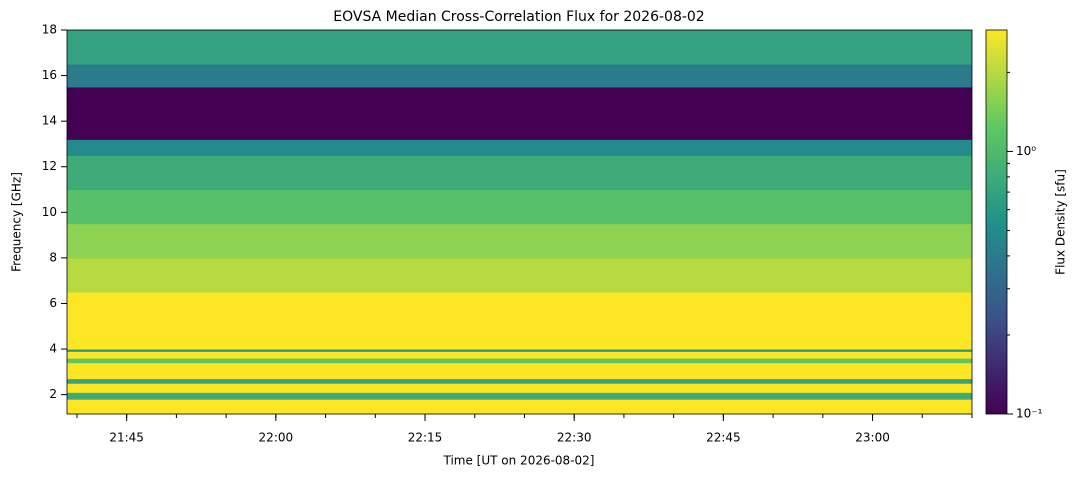 Image resolution: width=1078 pixels, height=481 pixels. Describe the element at coordinates (1029, 414) in the screenshot. I see `colorbar-tick-label: 10⁻¹` at that location.